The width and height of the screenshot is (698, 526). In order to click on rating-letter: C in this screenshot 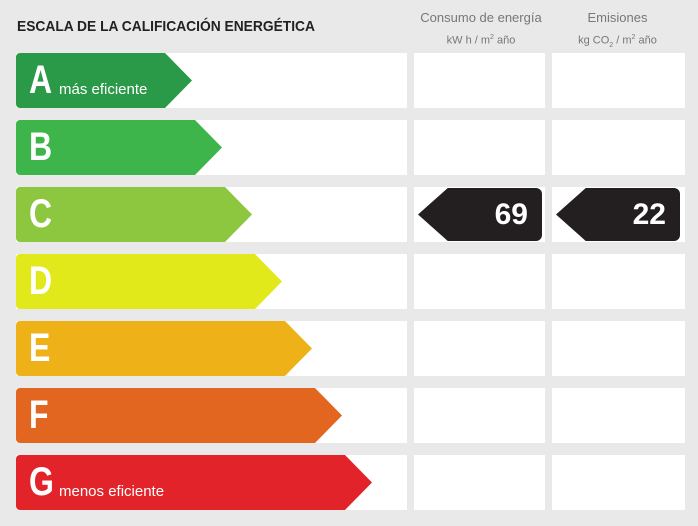, I will do `click(41, 214)`.